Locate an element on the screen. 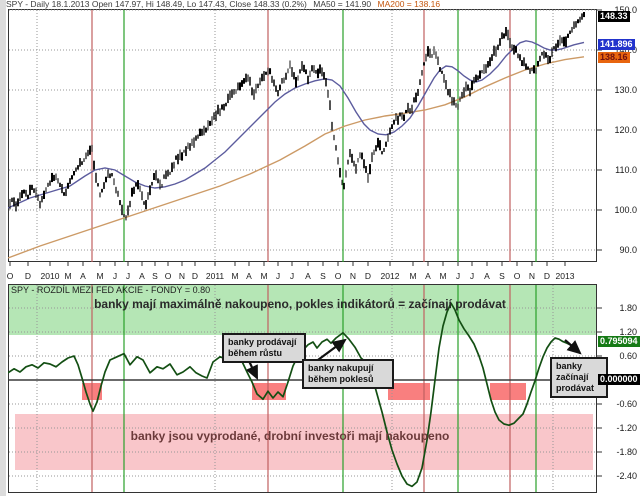 This screenshot has width=640, height=496. price-axis-label: 110.0 is located at coordinates (626, 170).